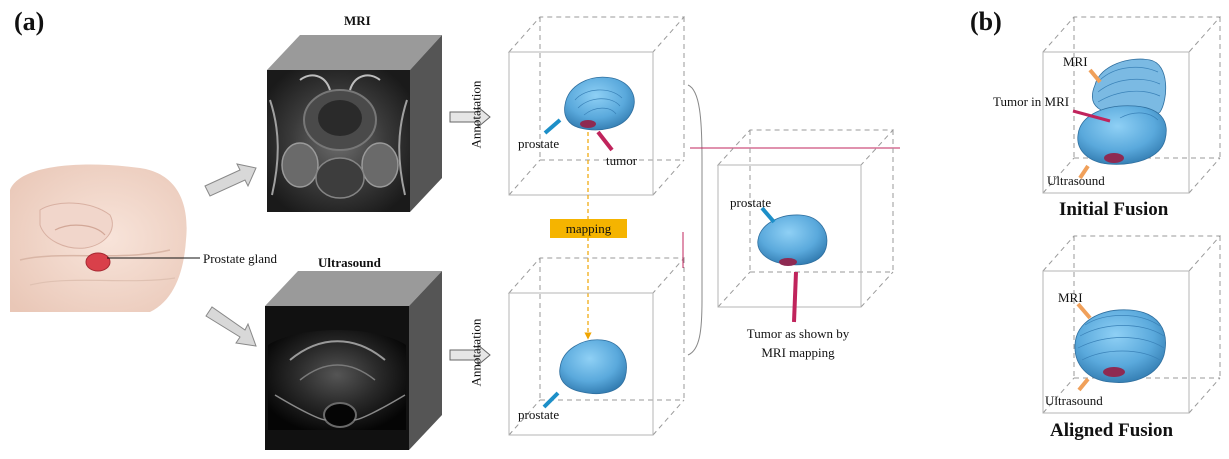 The image size is (1229, 459). I want to click on annotation-label-bottom: Annotatation, so click(476, 352).